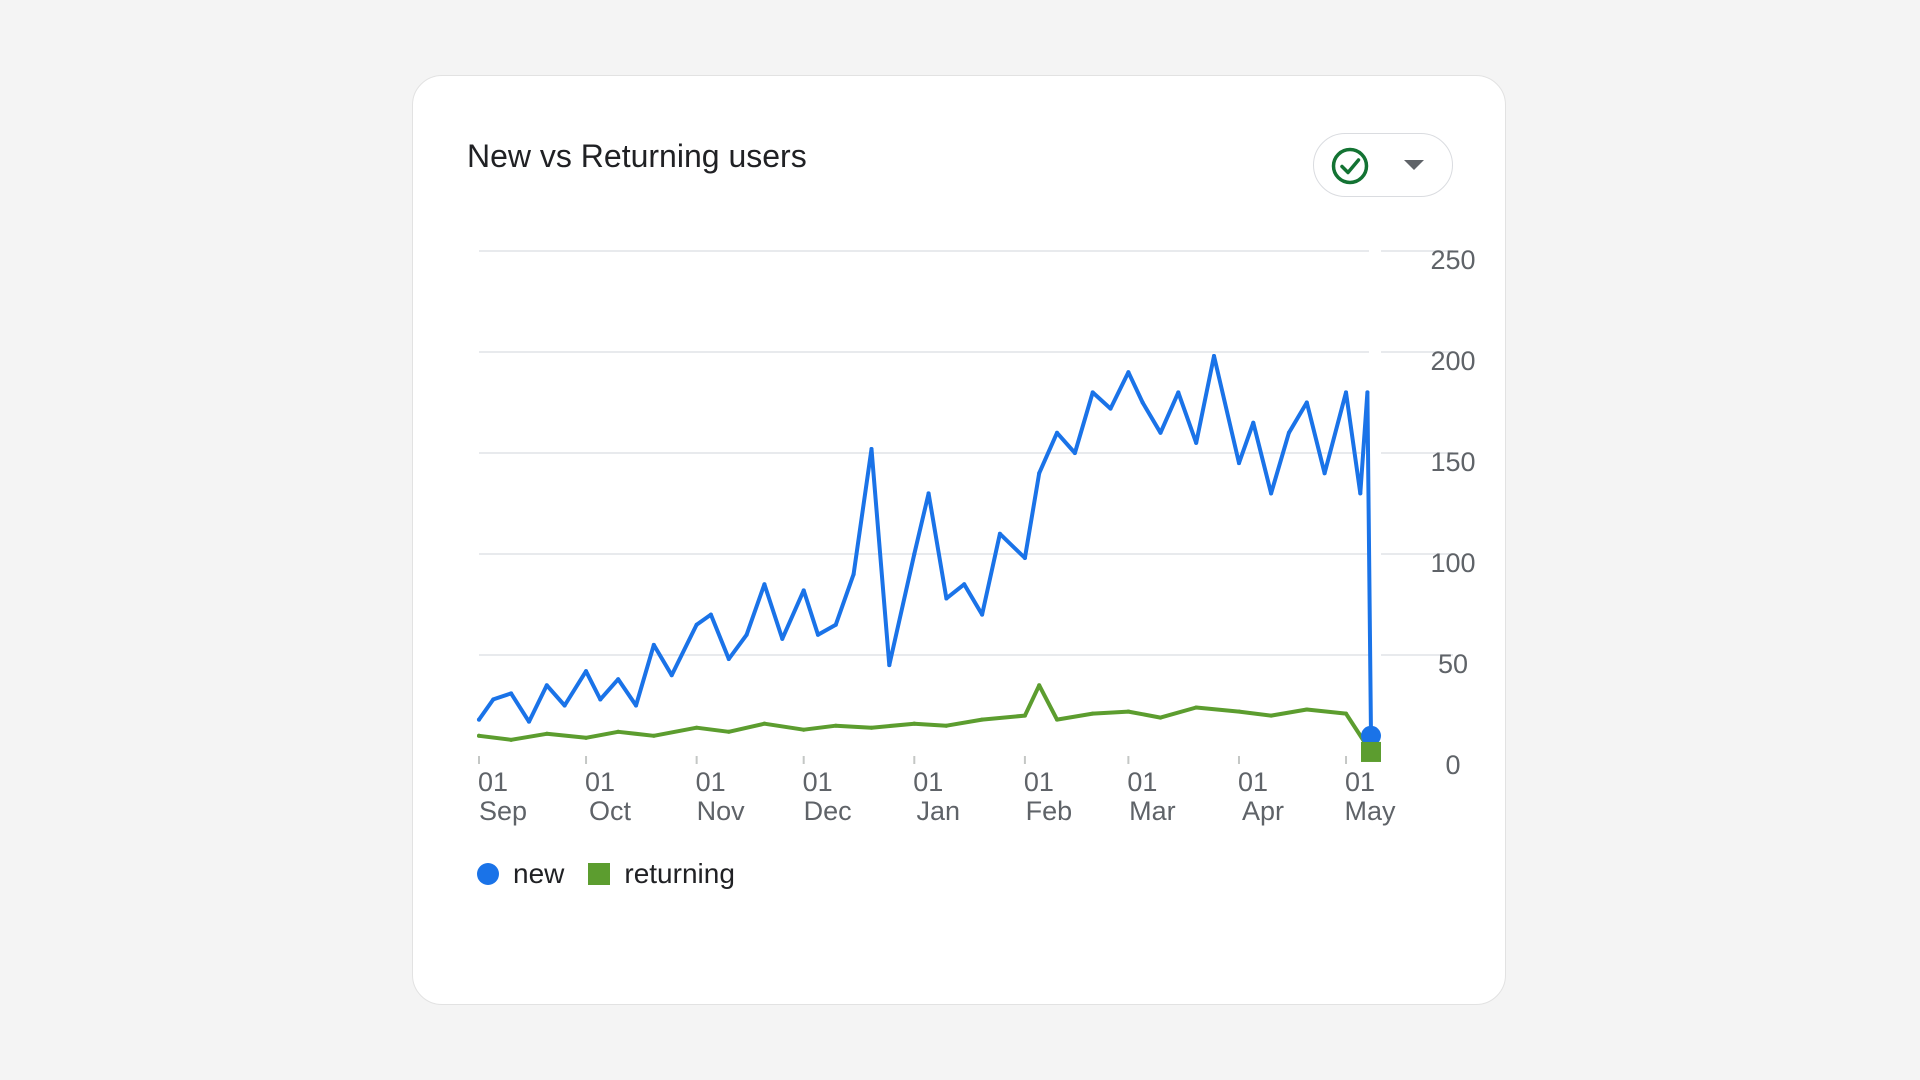 The image size is (1920, 1080). I want to click on x-tick-month-label: Mar, so click(1152, 811).